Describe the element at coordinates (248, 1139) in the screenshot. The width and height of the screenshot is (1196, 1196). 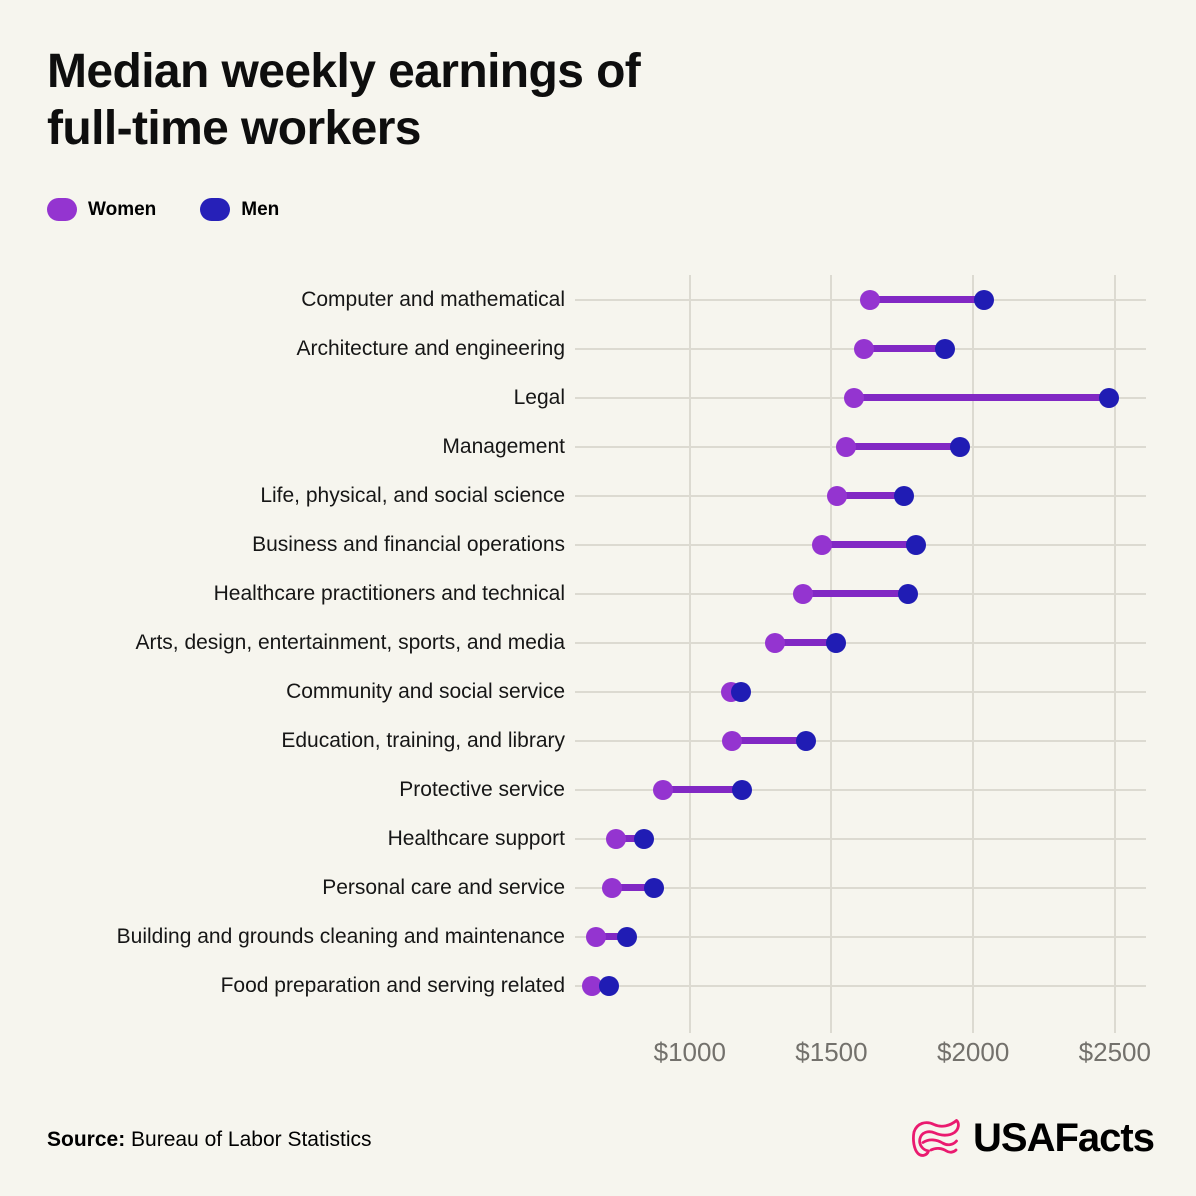
I see `source-text: Bureau of Labor Statistics` at that location.